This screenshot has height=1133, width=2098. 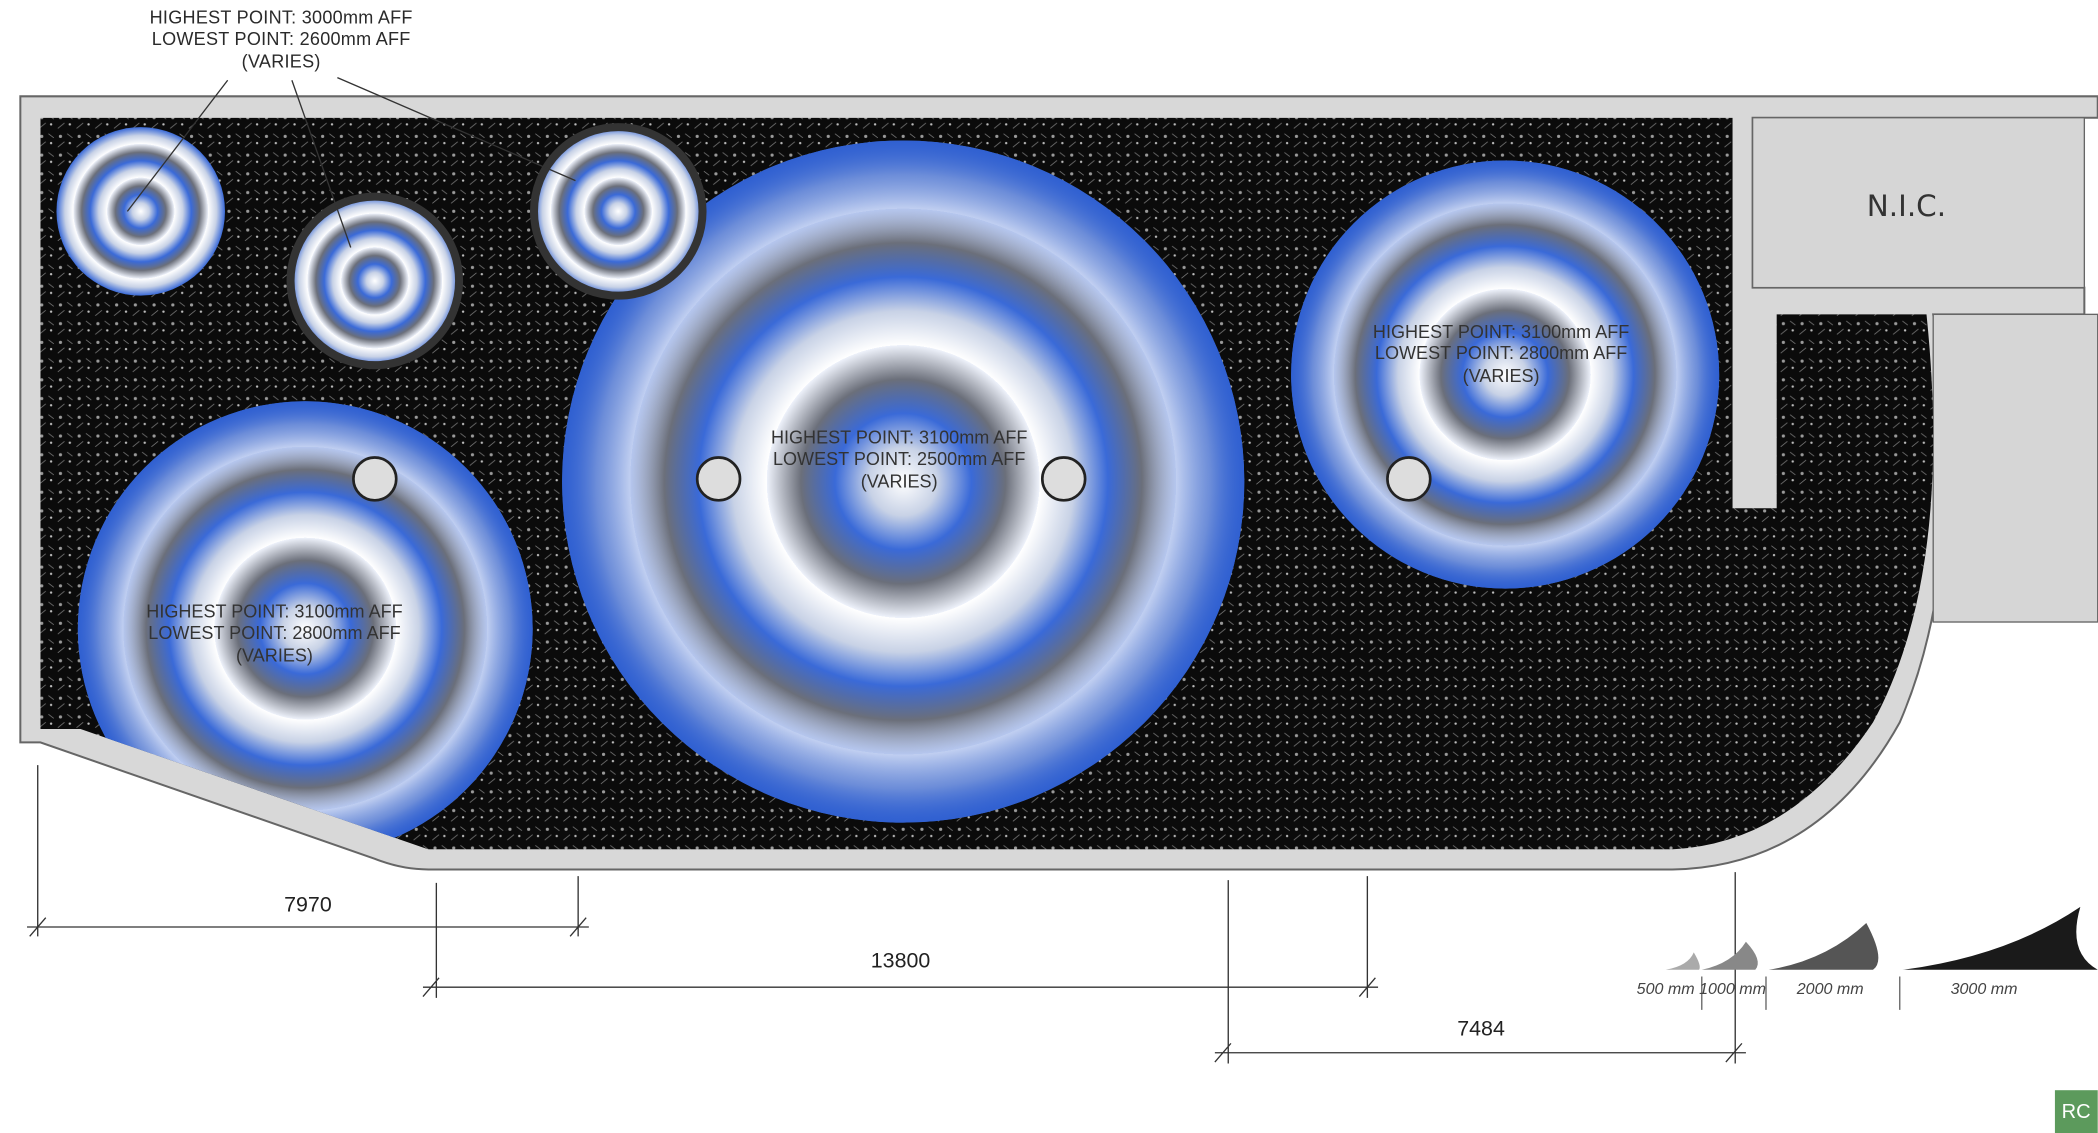 I want to click on nic-room, so click(x=1918, y=203).